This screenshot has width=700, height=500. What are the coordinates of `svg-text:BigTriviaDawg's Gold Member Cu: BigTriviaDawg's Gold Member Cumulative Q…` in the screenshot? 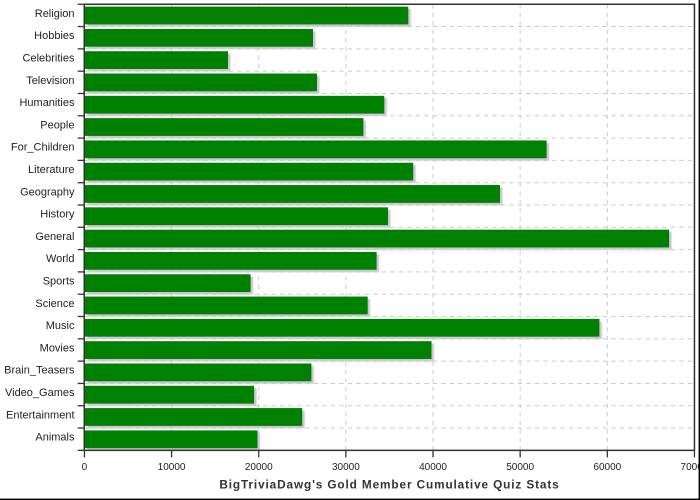 It's located at (389, 484).